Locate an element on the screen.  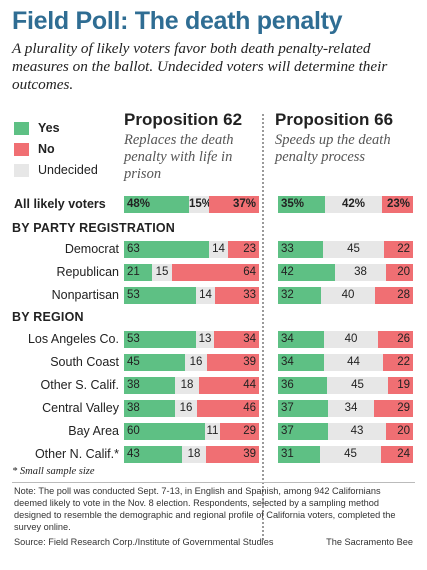
section-region: BY REGION is located at coordinates (48, 317).